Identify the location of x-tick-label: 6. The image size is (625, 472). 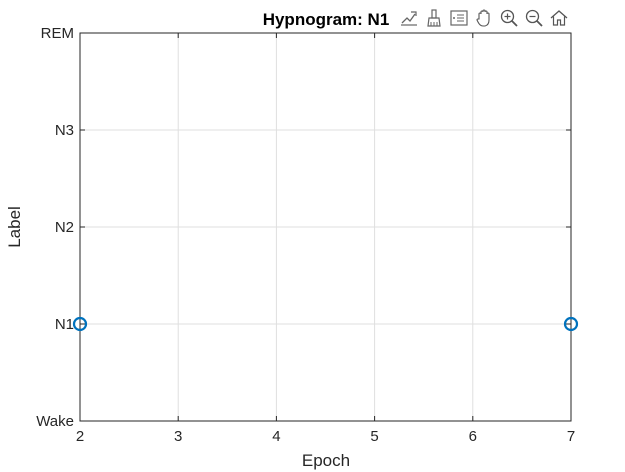
(473, 436).